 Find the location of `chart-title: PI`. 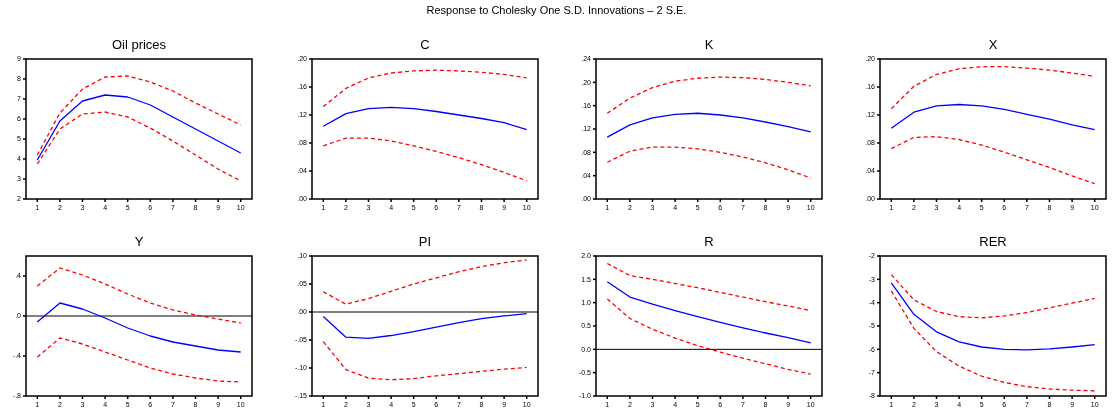

chart-title: PI is located at coordinates (425, 241).